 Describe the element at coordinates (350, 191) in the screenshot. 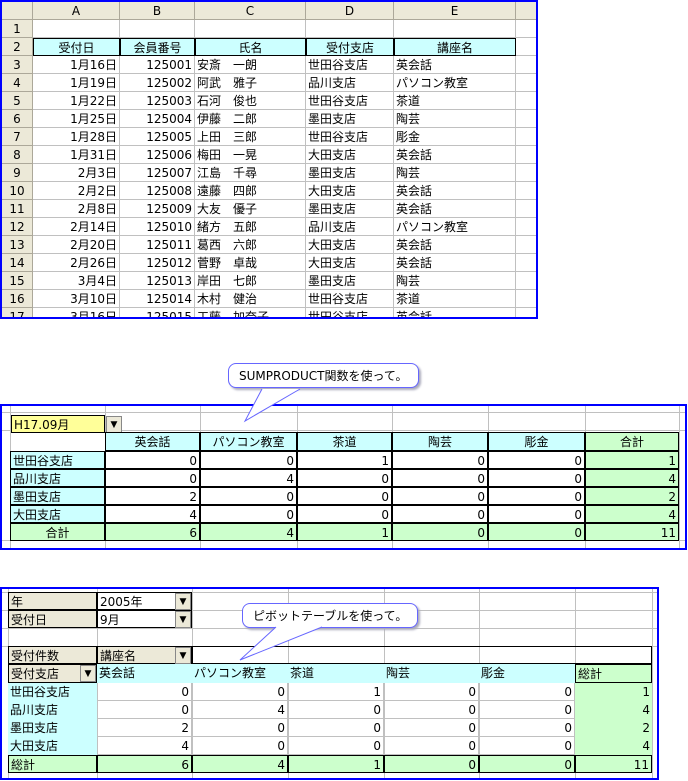

I see `cell: 大田支店` at that location.